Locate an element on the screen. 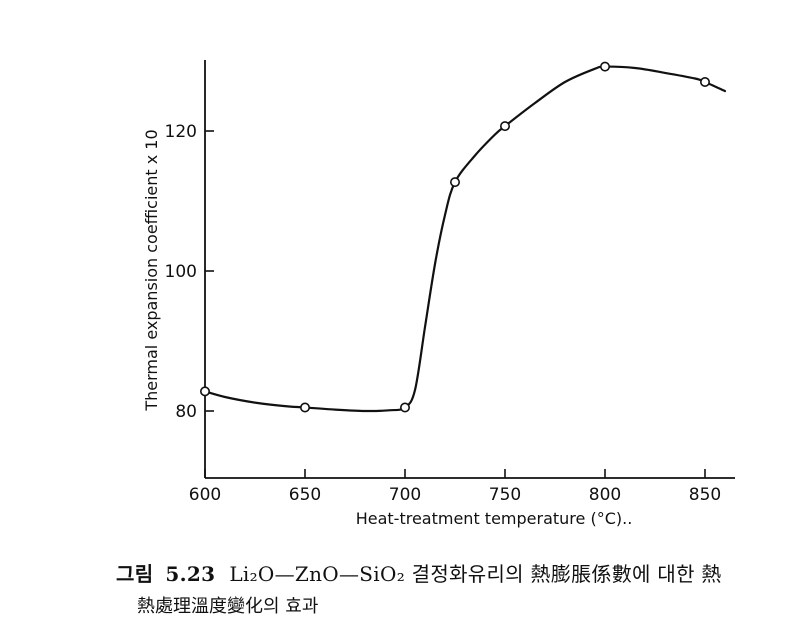 The image size is (794, 618). x-tick-label-700: 700 is located at coordinates (405, 495).